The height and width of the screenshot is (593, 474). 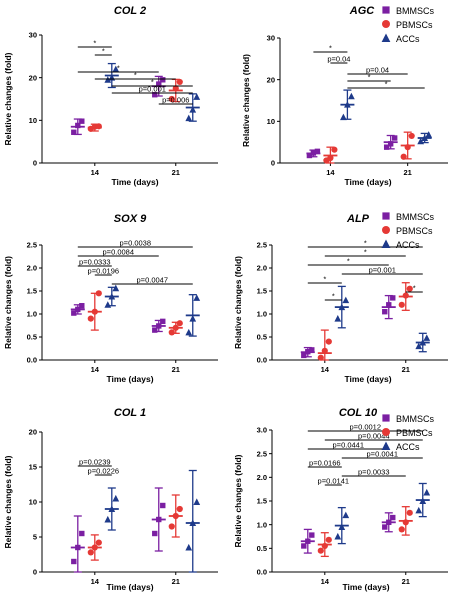 What do you see at coordinates (152, 89) in the screenshot?
I see `significance-label: p=0.001` at bounding box center [152, 89].